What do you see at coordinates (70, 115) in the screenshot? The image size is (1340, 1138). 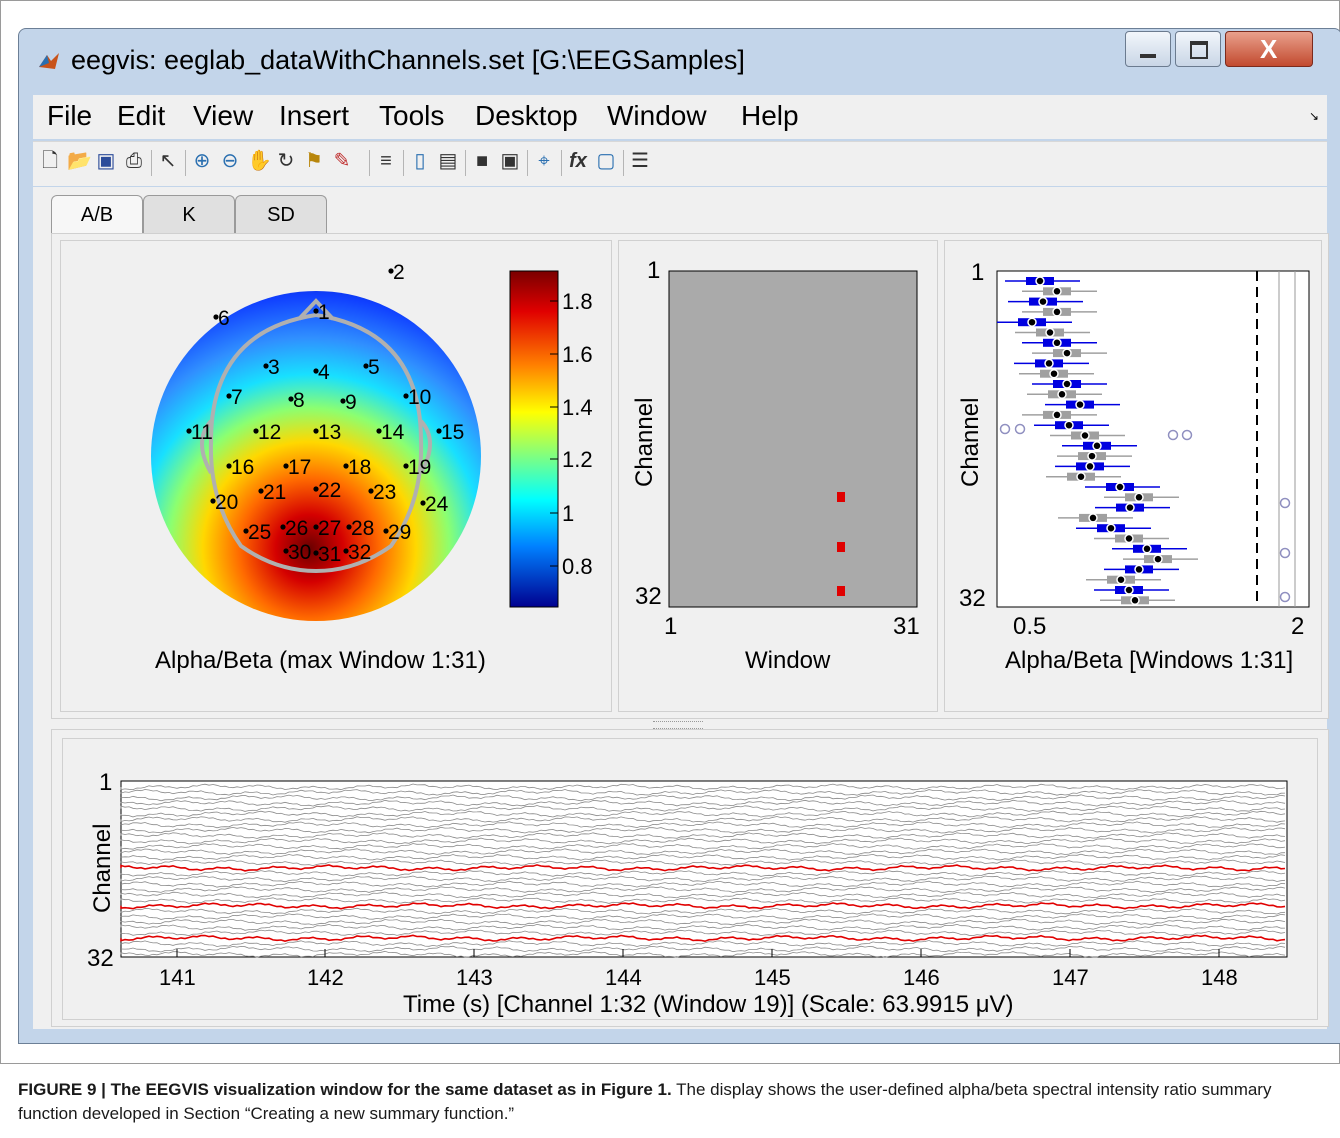 I see `menu-file: File` at bounding box center [70, 115].